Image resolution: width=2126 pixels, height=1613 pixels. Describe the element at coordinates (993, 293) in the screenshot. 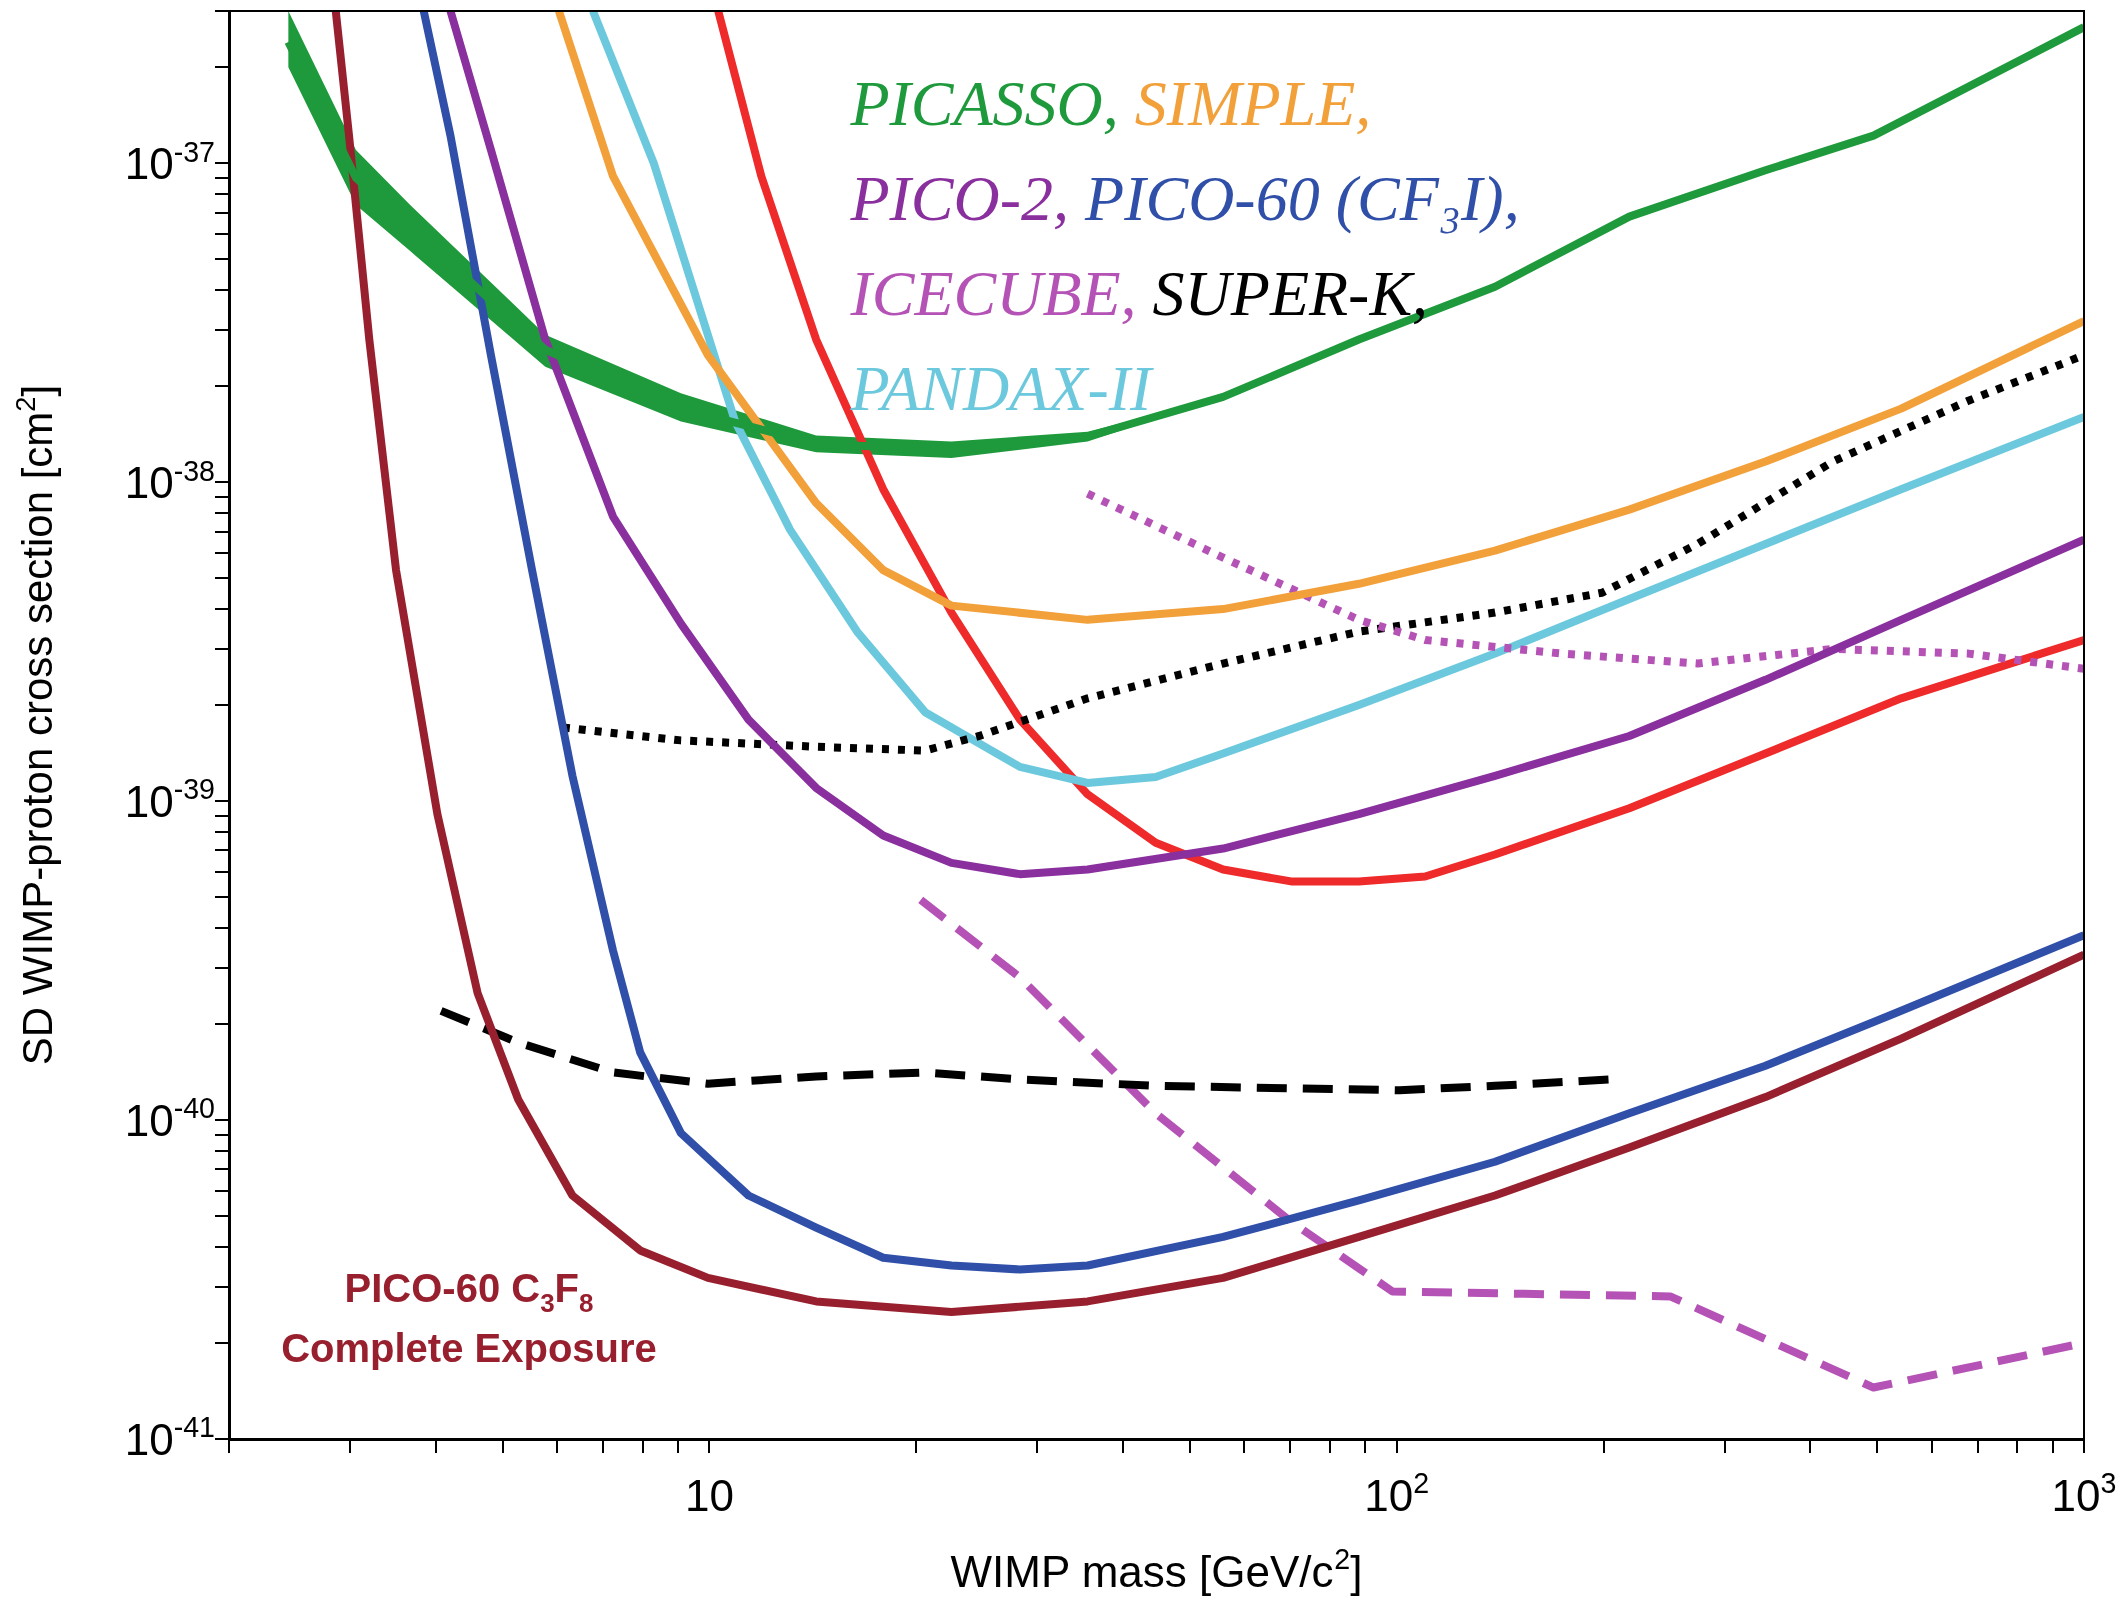

I see `text: ICECUBE,` at that location.